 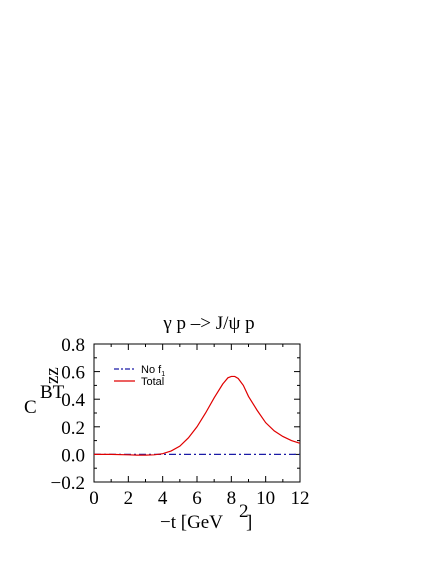 What do you see at coordinates (68, 483) in the screenshot?
I see `y-tick-label: −0.2` at bounding box center [68, 483].